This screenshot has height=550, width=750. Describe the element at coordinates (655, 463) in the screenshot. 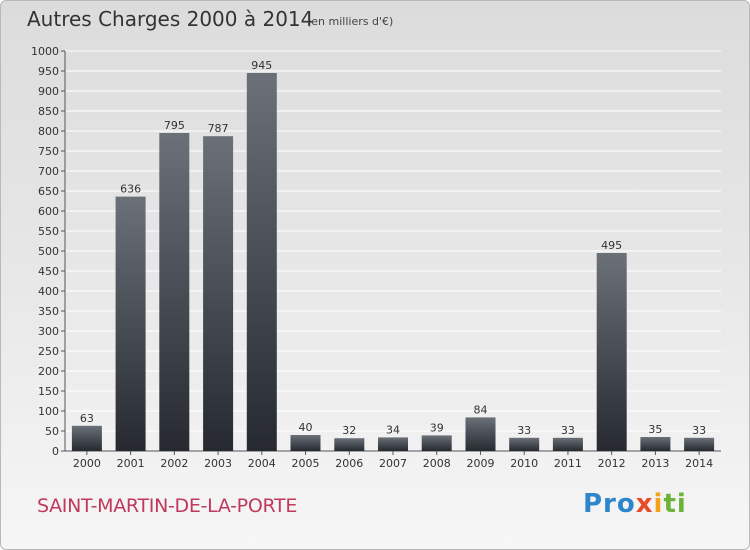

I see `x-tick-label: 2013` at that location.